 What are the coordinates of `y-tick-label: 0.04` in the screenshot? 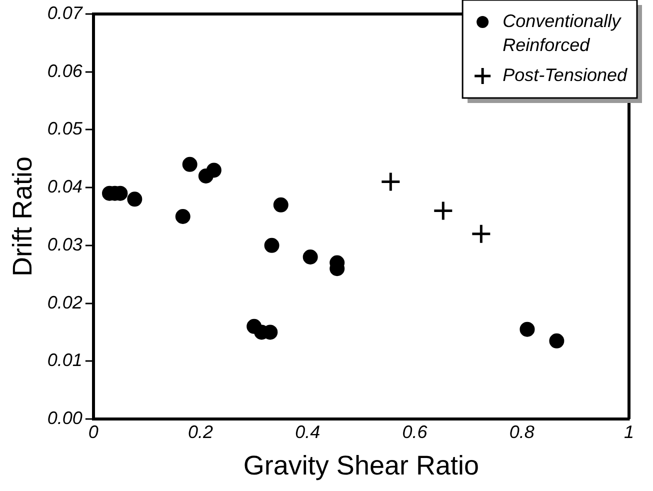 It's located at (64, 186).